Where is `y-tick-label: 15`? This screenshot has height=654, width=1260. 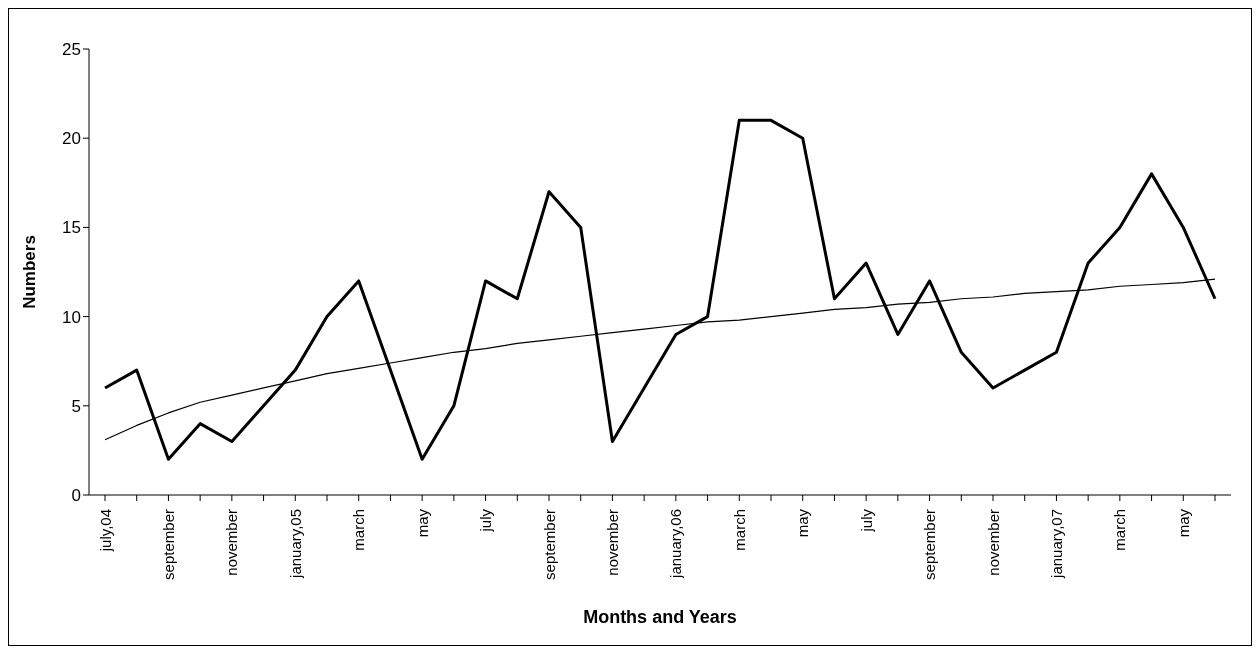
y-tick-label: 15 is located at coordinates (71, 228).